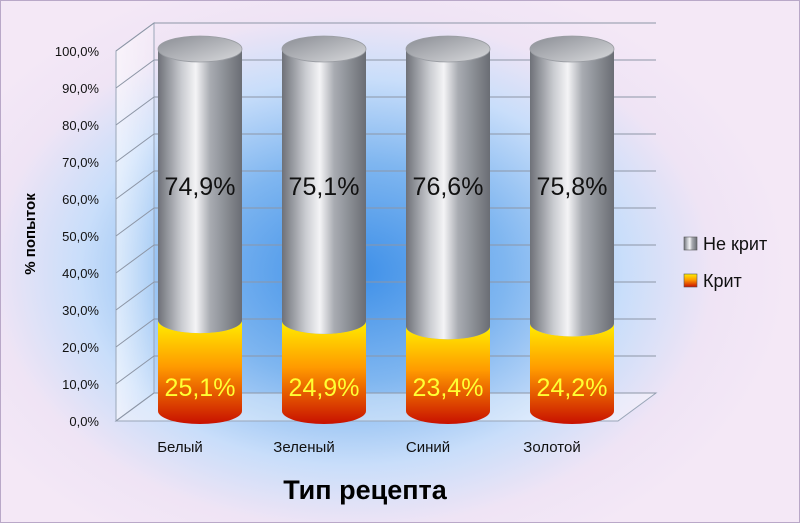  What do you see at coordinates (303, 447) in the screenshot?
I see `x-category-label: Зеленый` at bounding box center [303, 447].